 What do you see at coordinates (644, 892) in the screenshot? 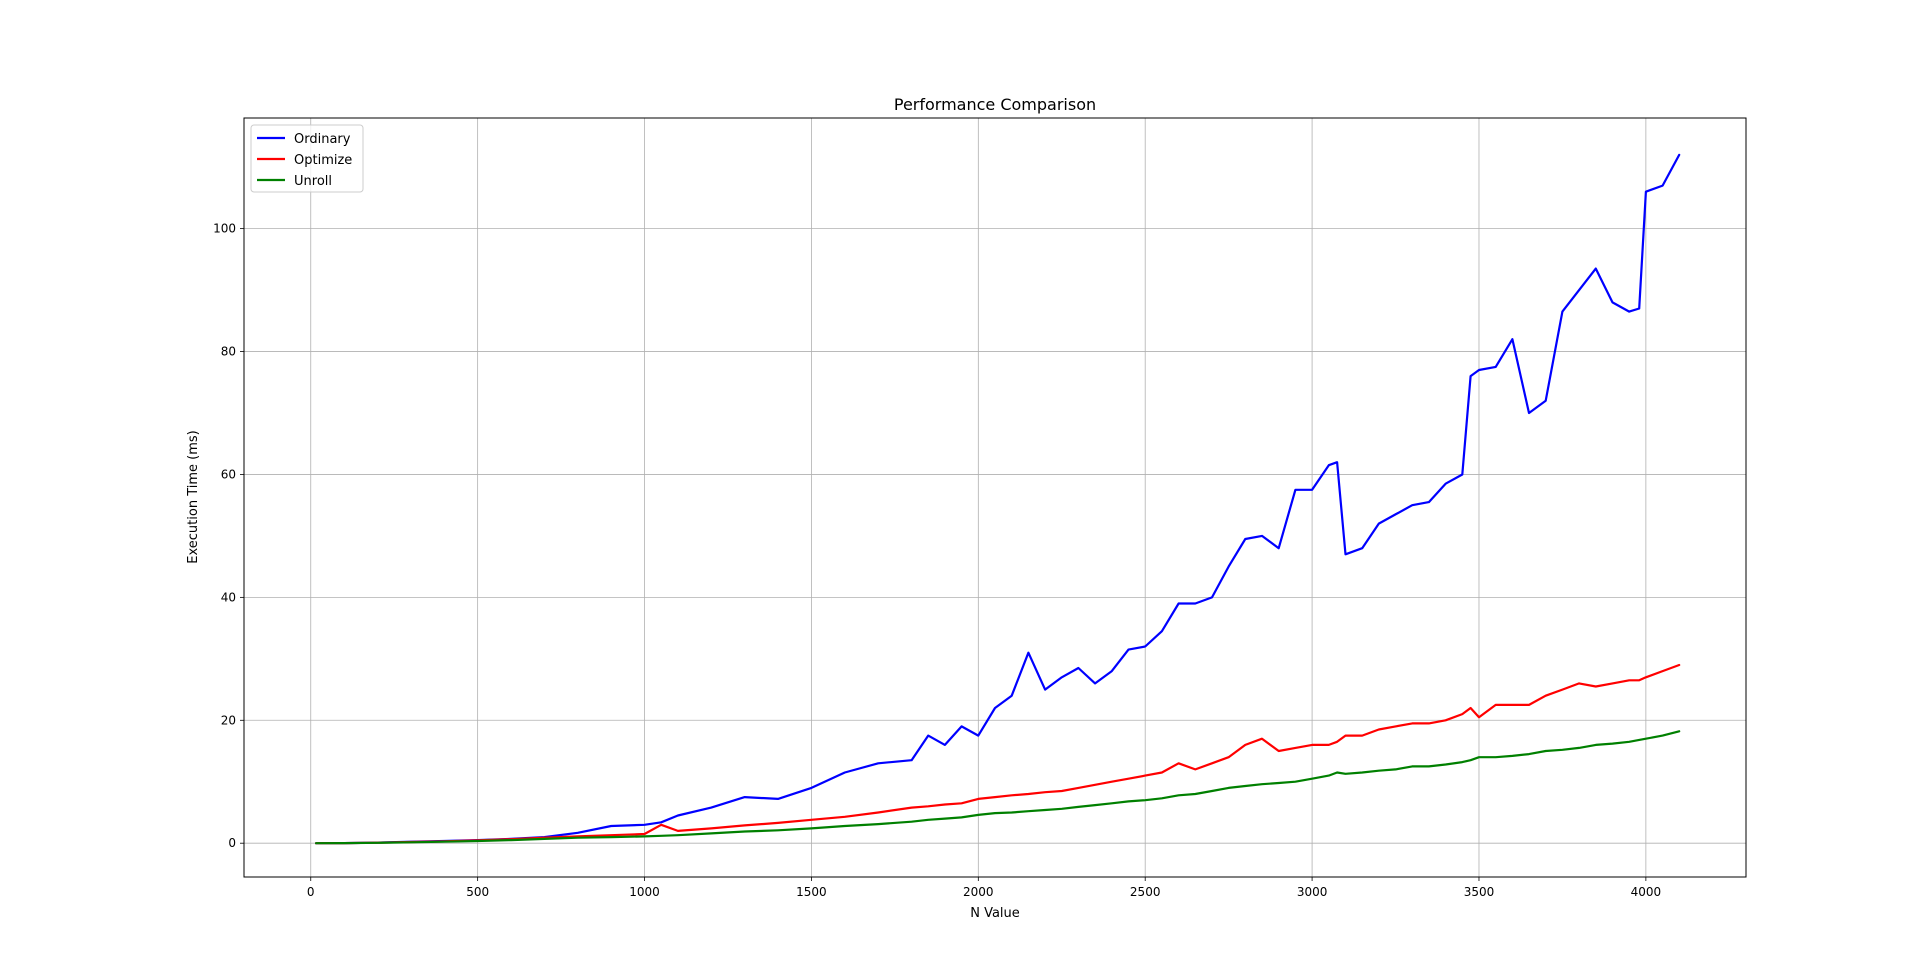
I see `x-tick-label: 1000` at bounding box center [644, 892].